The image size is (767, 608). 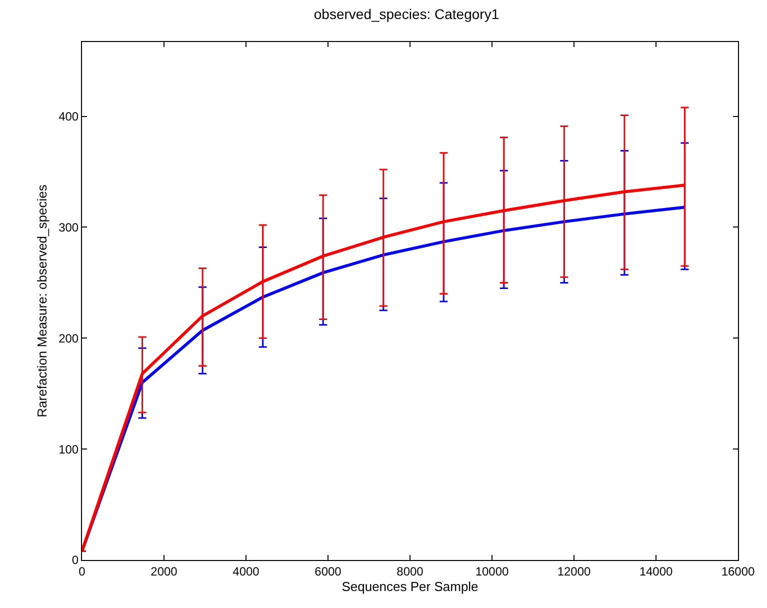 What do you see at coordinates (656, 571) in the screenshot?
I see `x-tick-label: 14000` at bounding box center [656, 571].